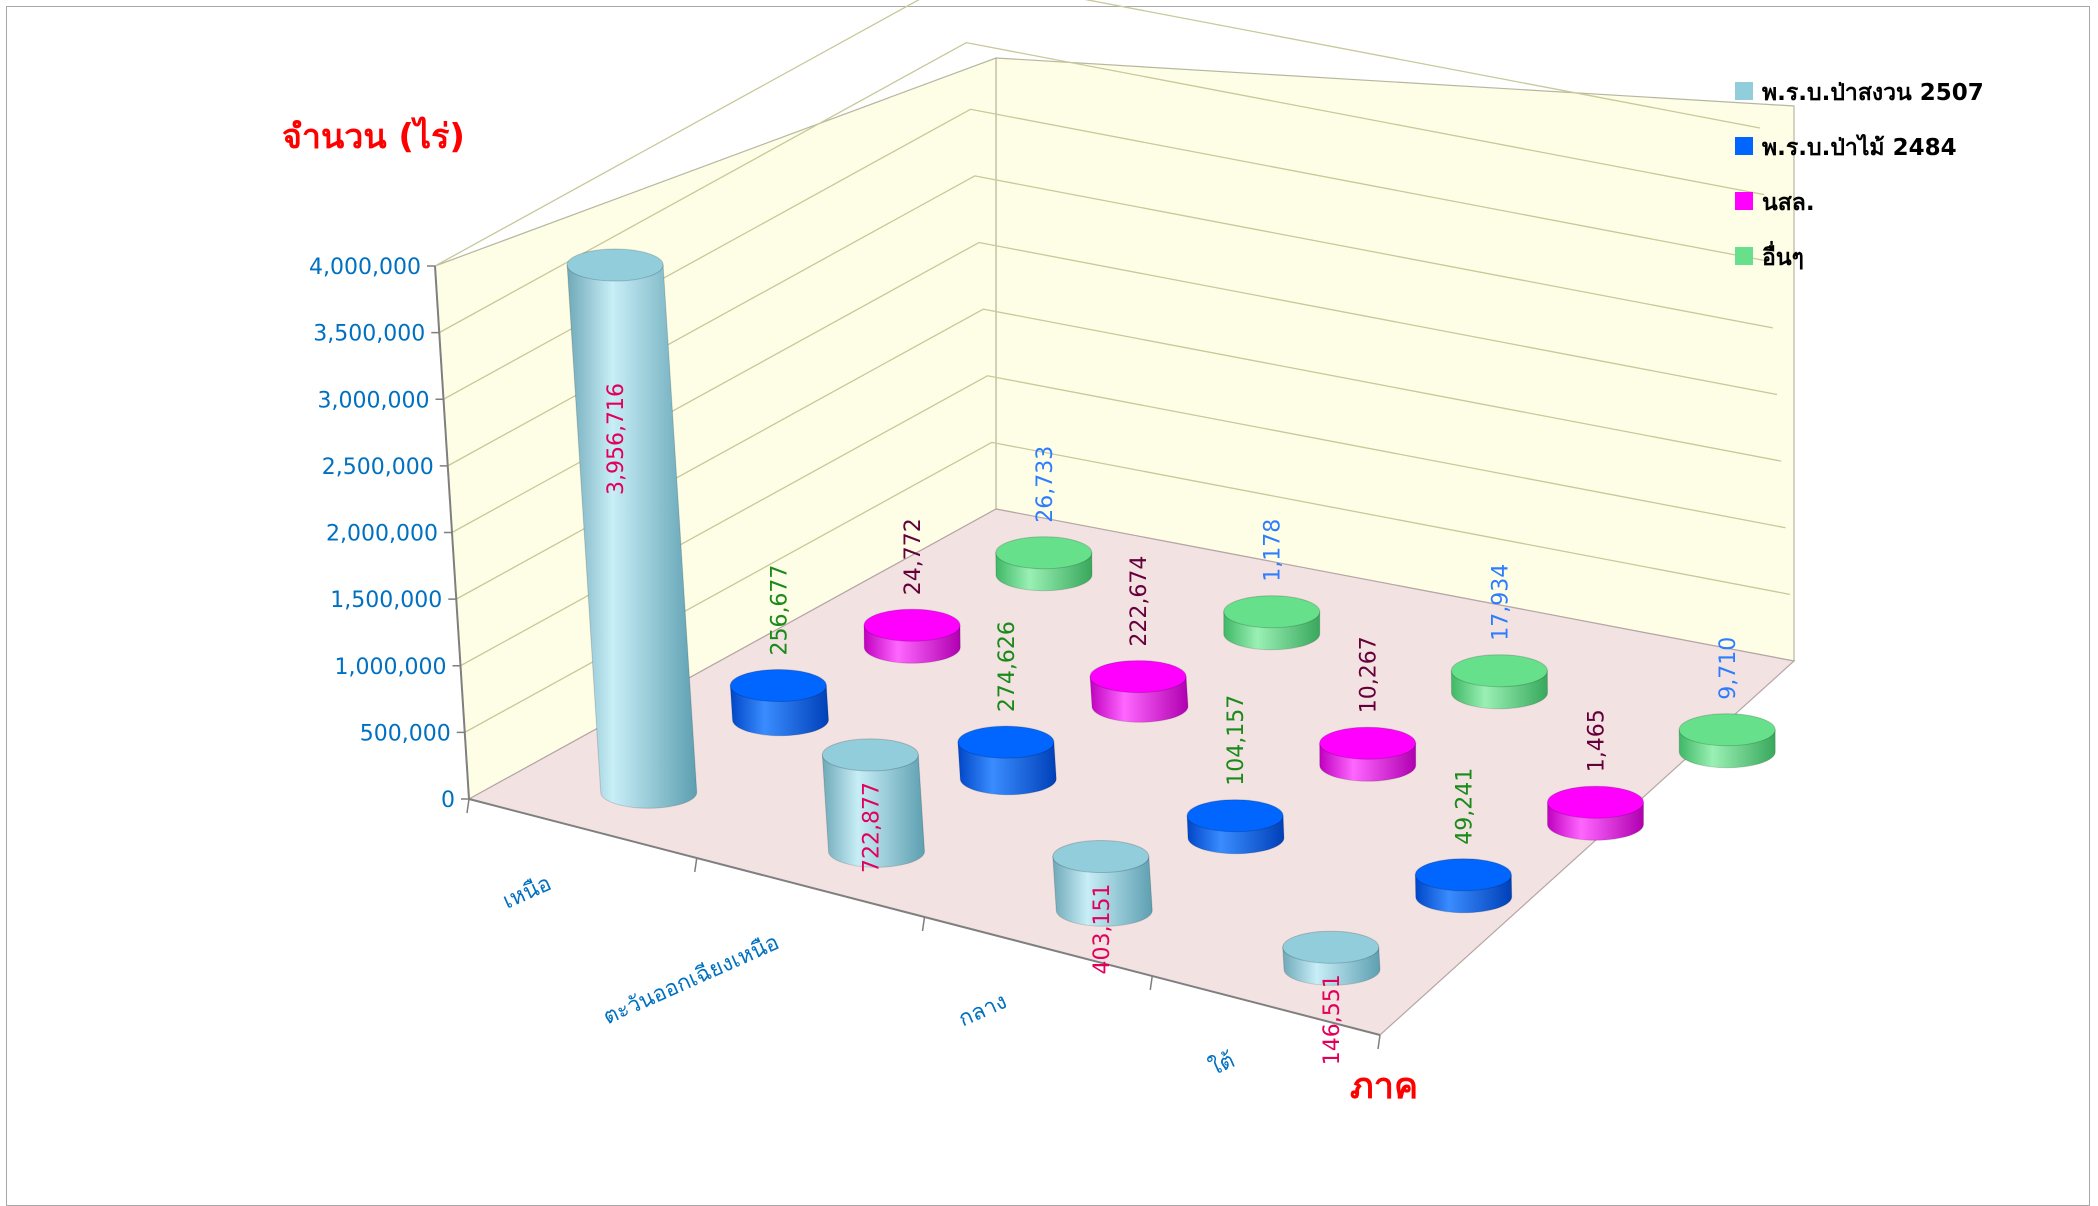 This screenshot has width=2098, height=1206. I want to click on data-label: 274,626, so click(1007, 666).